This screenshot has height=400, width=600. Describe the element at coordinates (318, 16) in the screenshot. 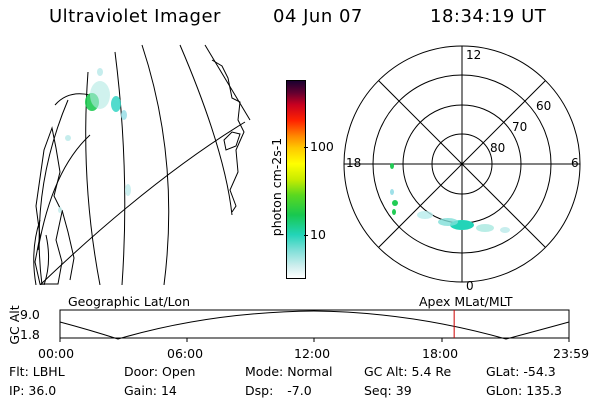

I see `observation-date: 04 Jun 07` at that location.